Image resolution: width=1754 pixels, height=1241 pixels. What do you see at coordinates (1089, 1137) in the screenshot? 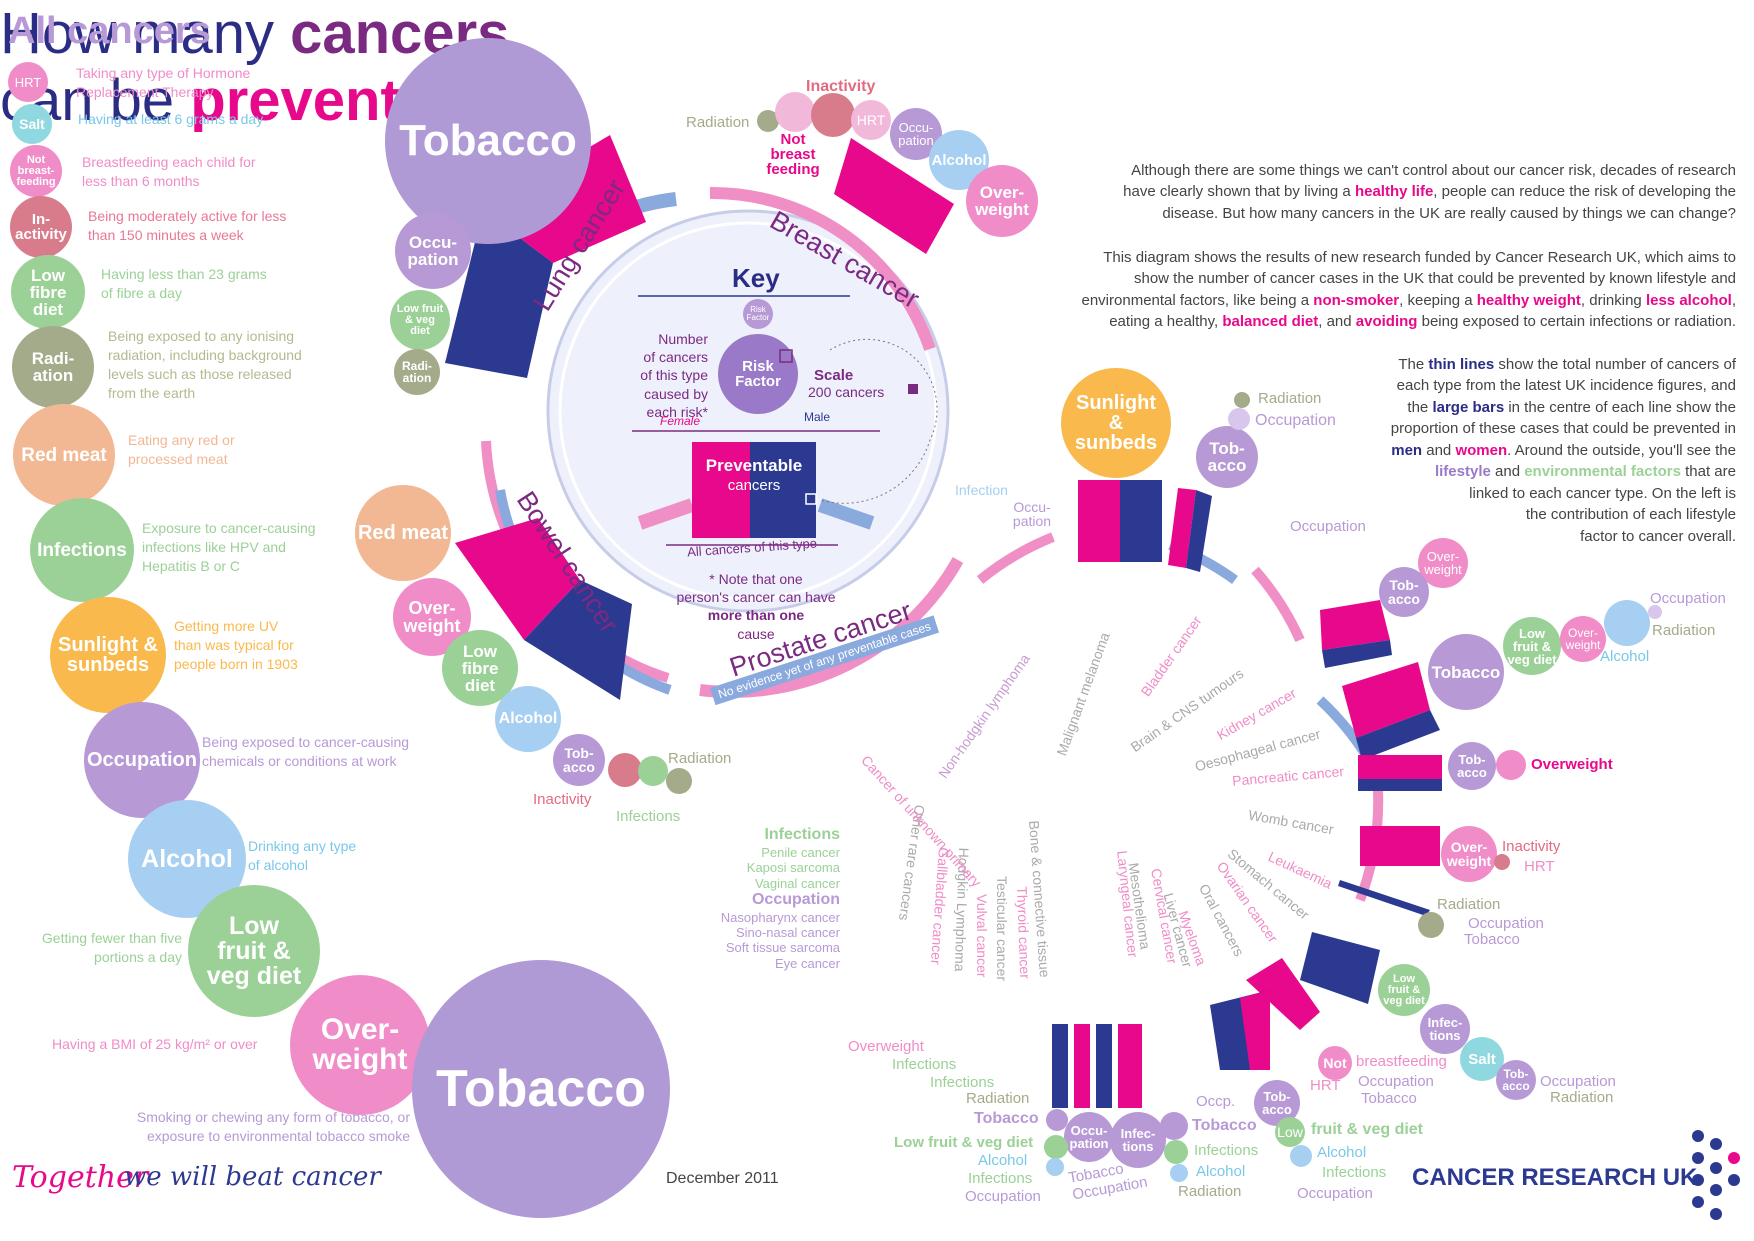
I see `meso-occupation-circle: Occu-pation` at bounding box center [1089, 1137].